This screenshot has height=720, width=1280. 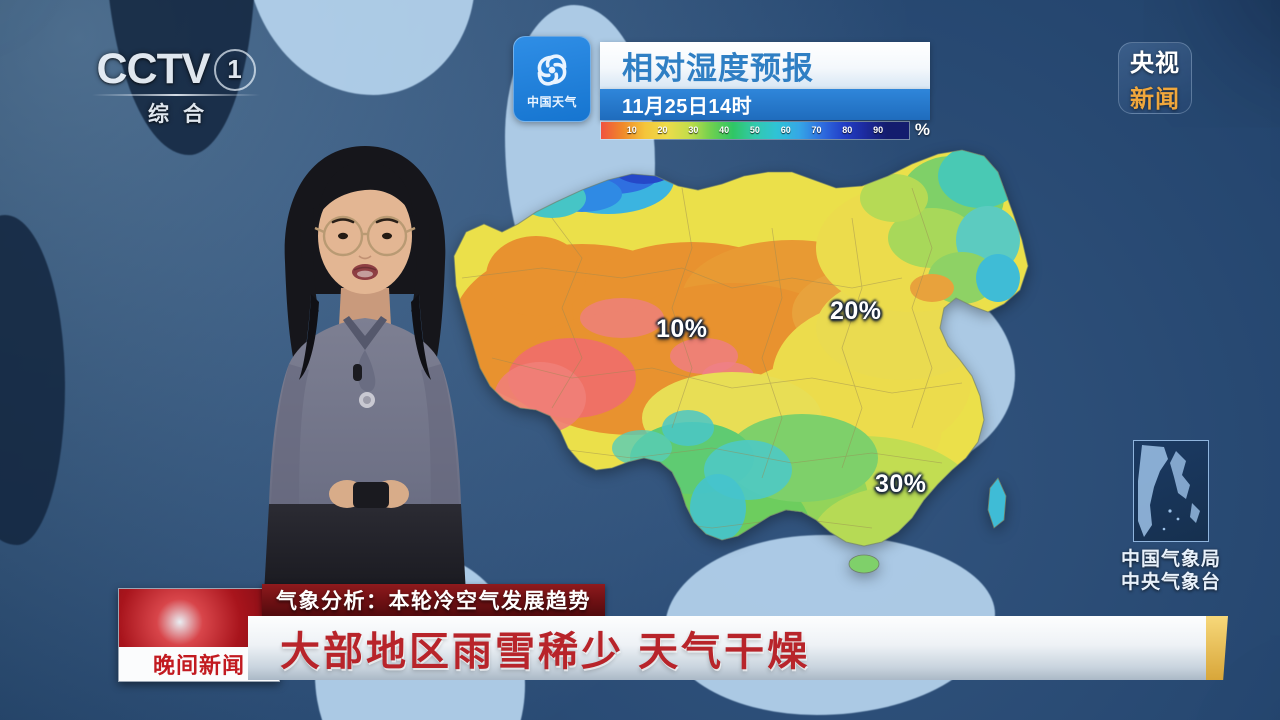 I want to click on legend-unit: %, so click(x=922, y=129).